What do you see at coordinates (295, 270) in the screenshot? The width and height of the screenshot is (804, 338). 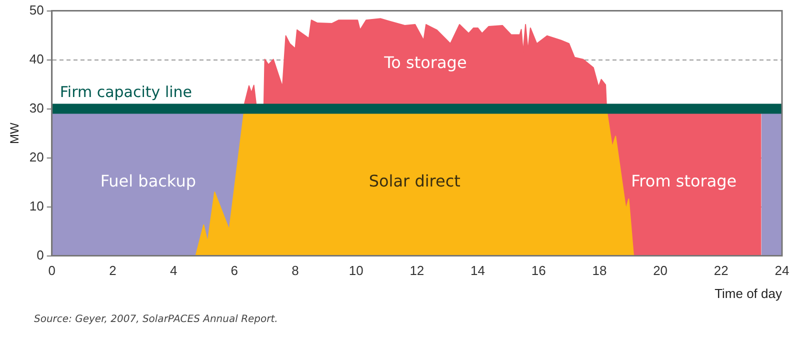 I see `x-tick-label: 8` at bounding box center [295, 270].